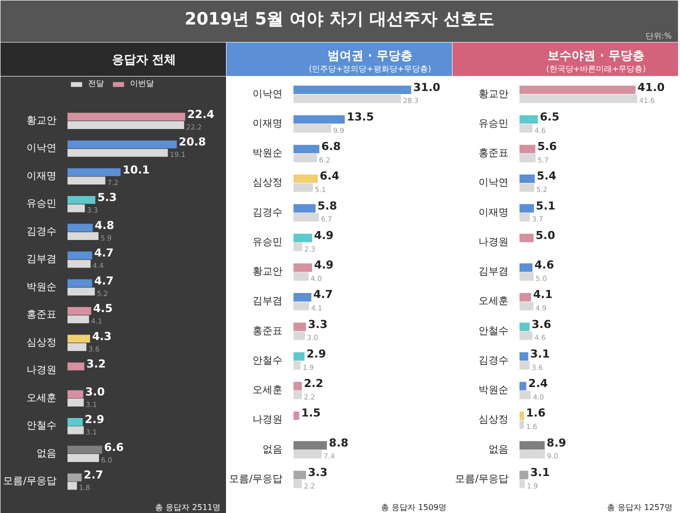 Image resolution: width=680 pixels, height=513 pixels. Describe the element at coordinates (144, 59) in the screenshot. I see `chart-title: 응답자 전체` at that location.